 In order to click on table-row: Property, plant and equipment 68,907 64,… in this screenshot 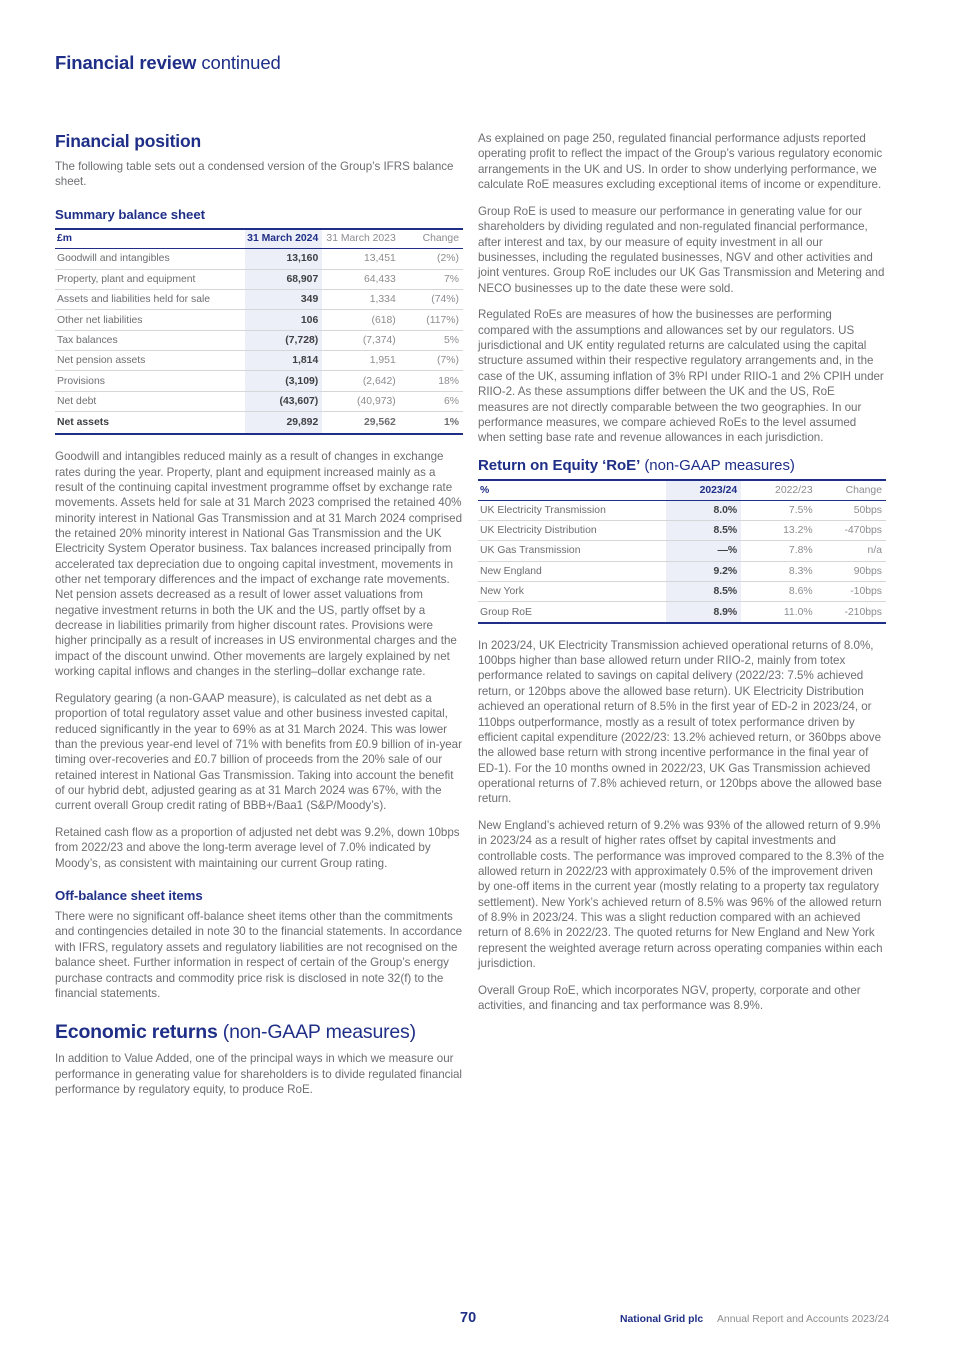, I will do `click(259, 279)`.